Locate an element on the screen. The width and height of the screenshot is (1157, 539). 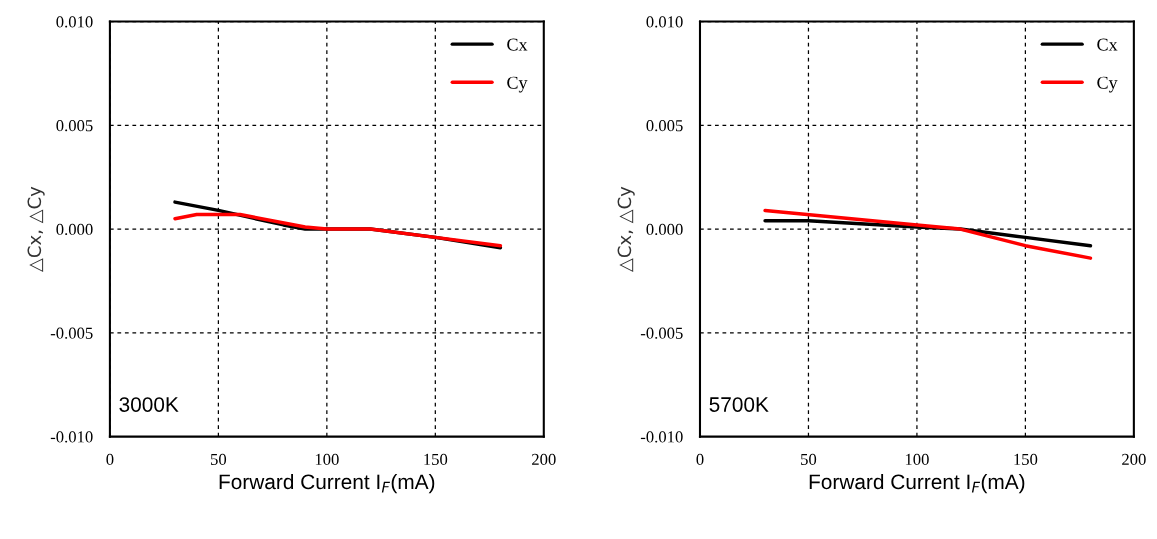
annotation: 3000K is located at coordinates (149, 404).